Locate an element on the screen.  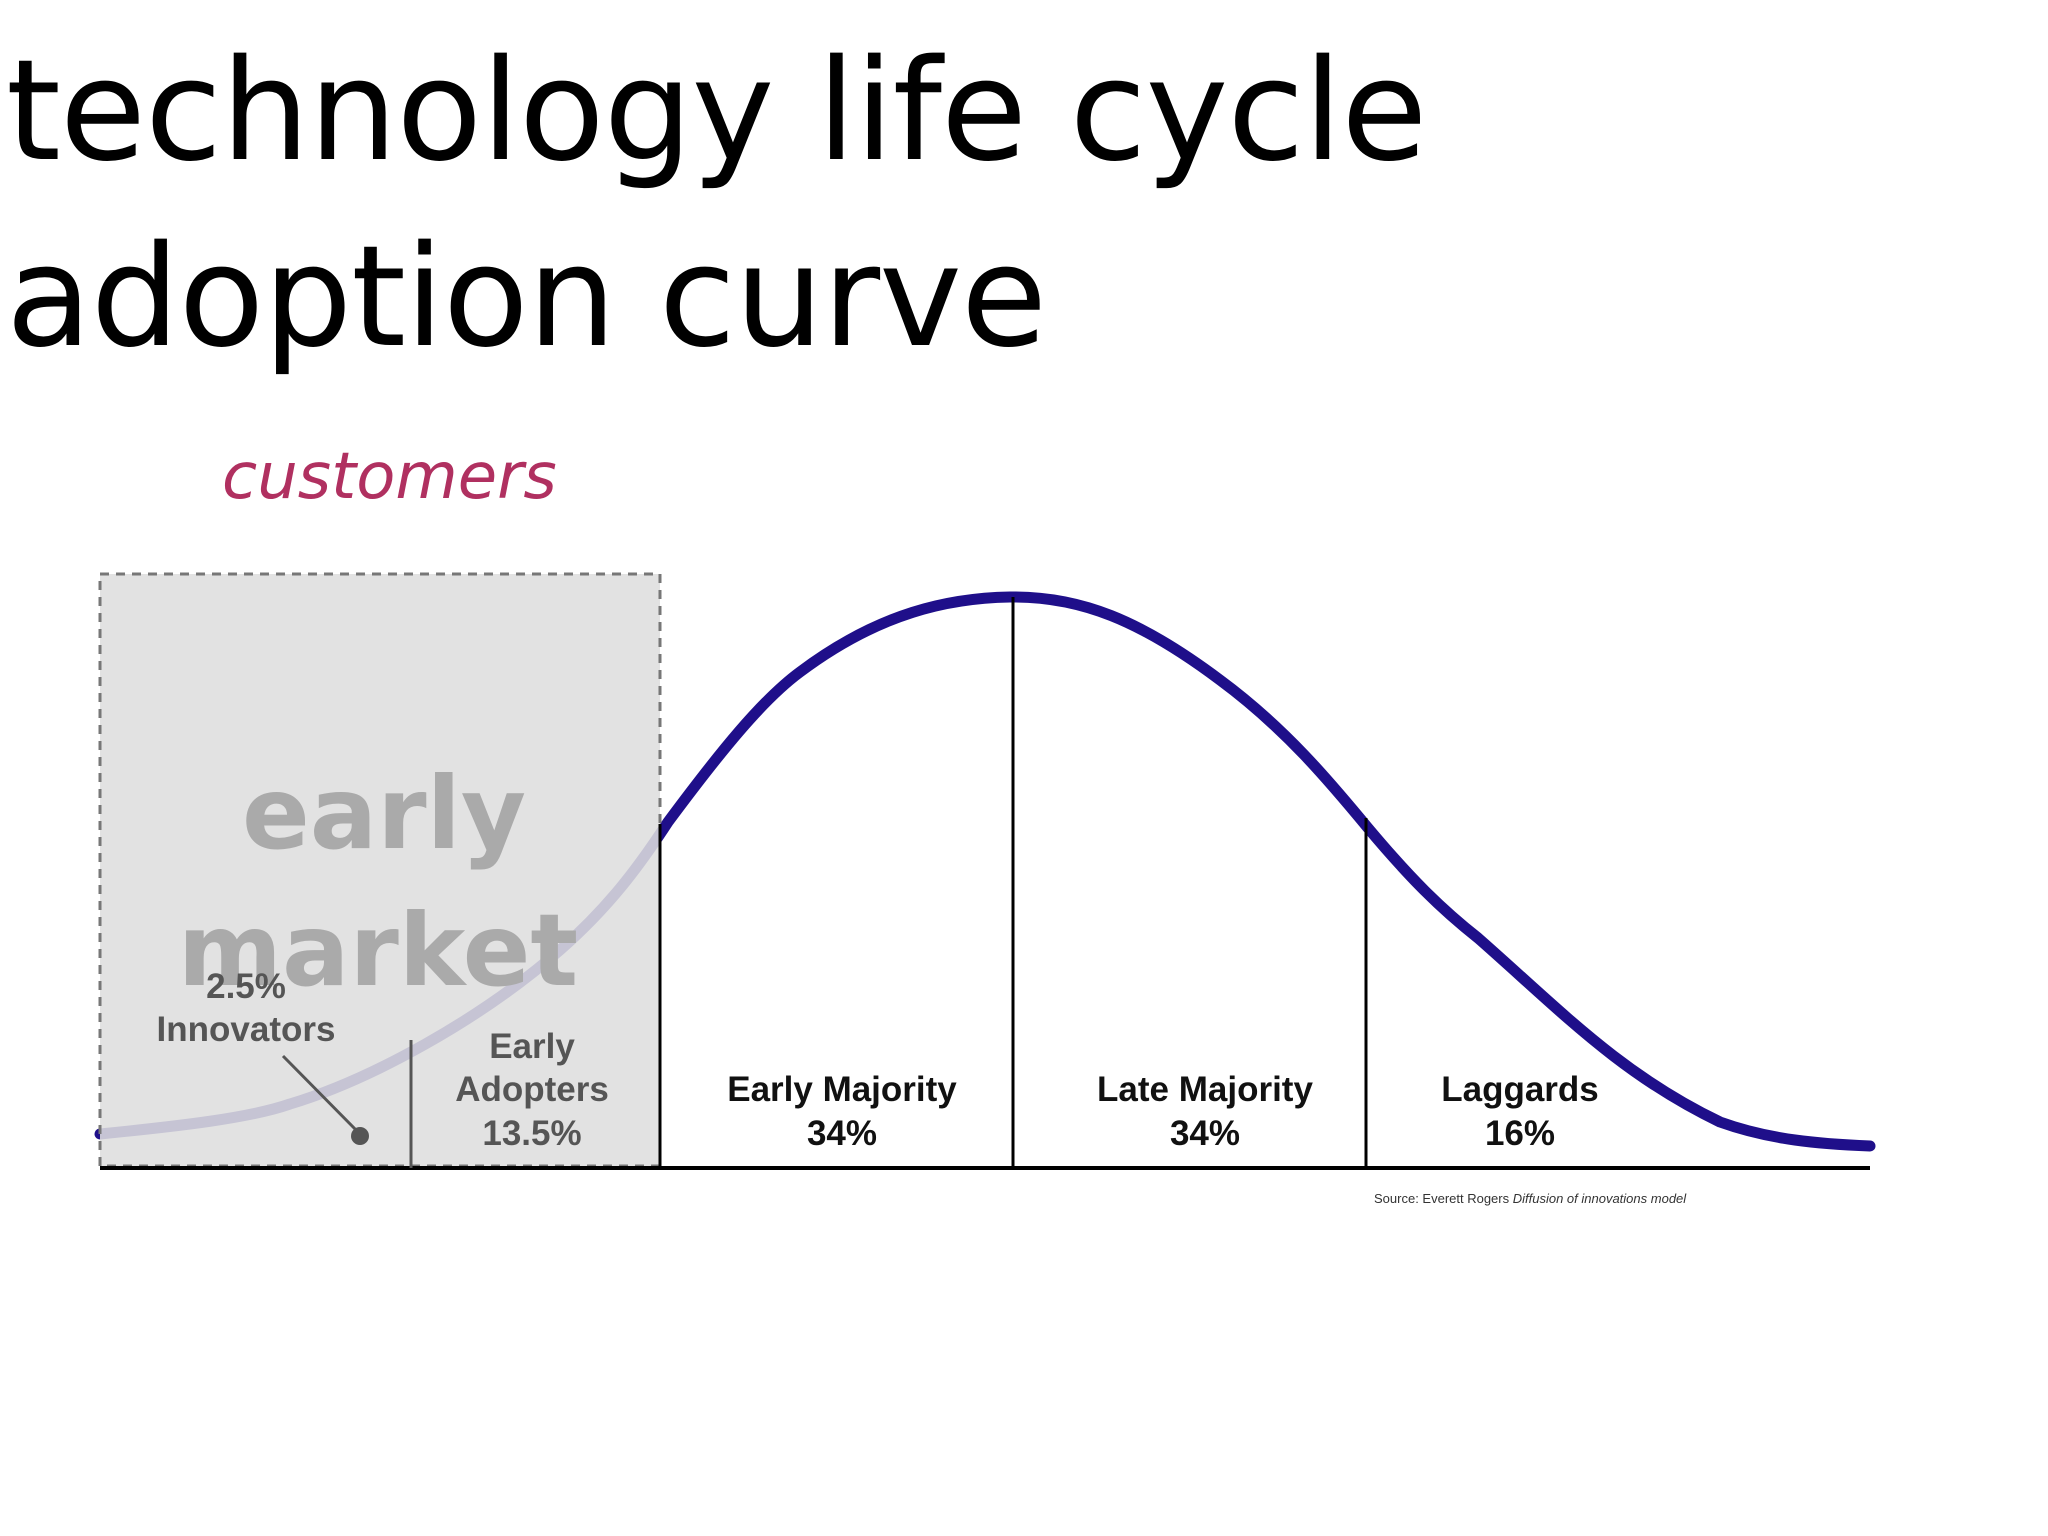
source-prefix: Source: Everett Rogers is located at coordinates (1443, 1198).